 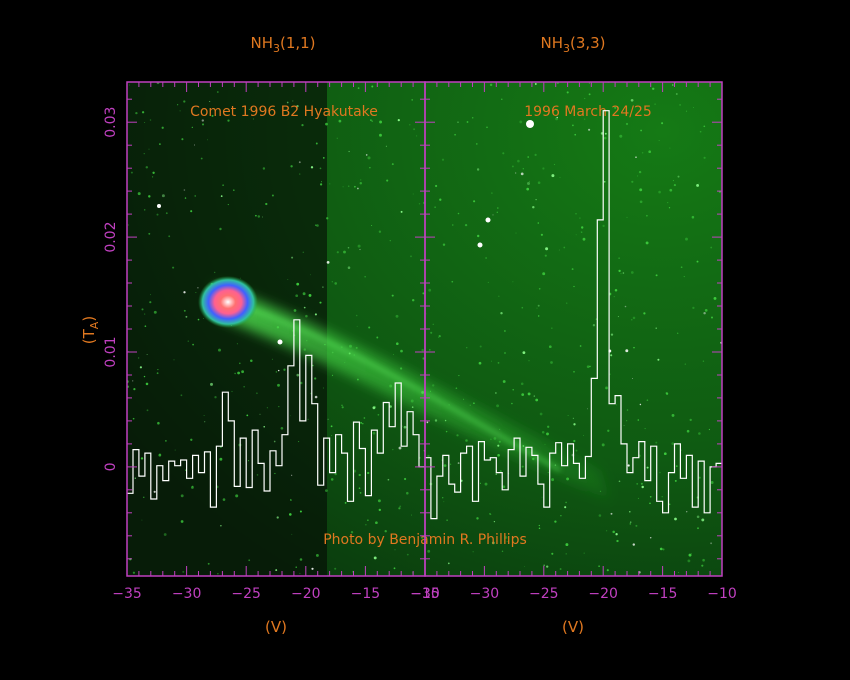 What do you see at coordinates (111, 237) in the screenshot?
I see `y-tick-label: 0.02` at bounding box center [111, 237].